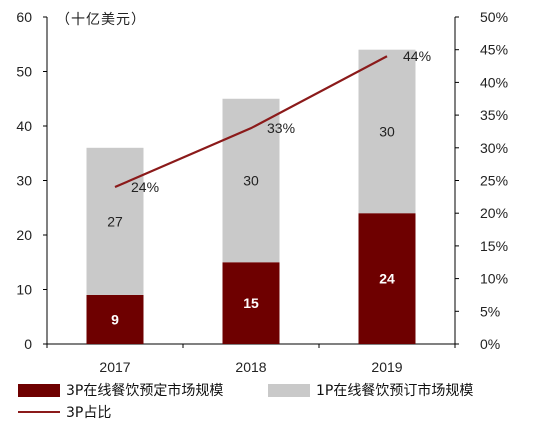  What do you see at coordinates (24, 181) in the screenshot?
I see `y-tick-label: 30` at bounding box center [24, 181].